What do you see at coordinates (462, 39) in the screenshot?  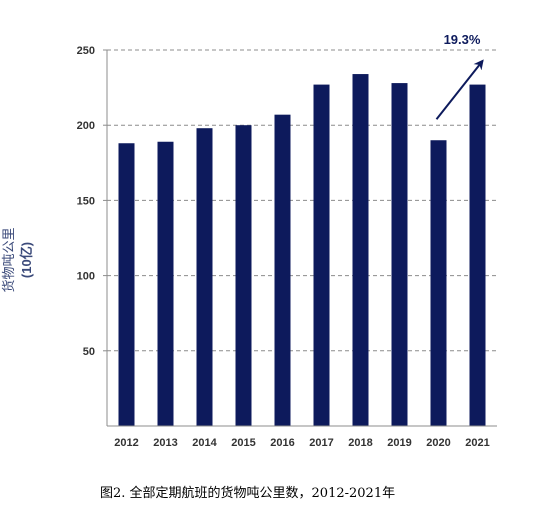 I see `growth-percentage-label: 19.3%` at bounding box center [462, 39].